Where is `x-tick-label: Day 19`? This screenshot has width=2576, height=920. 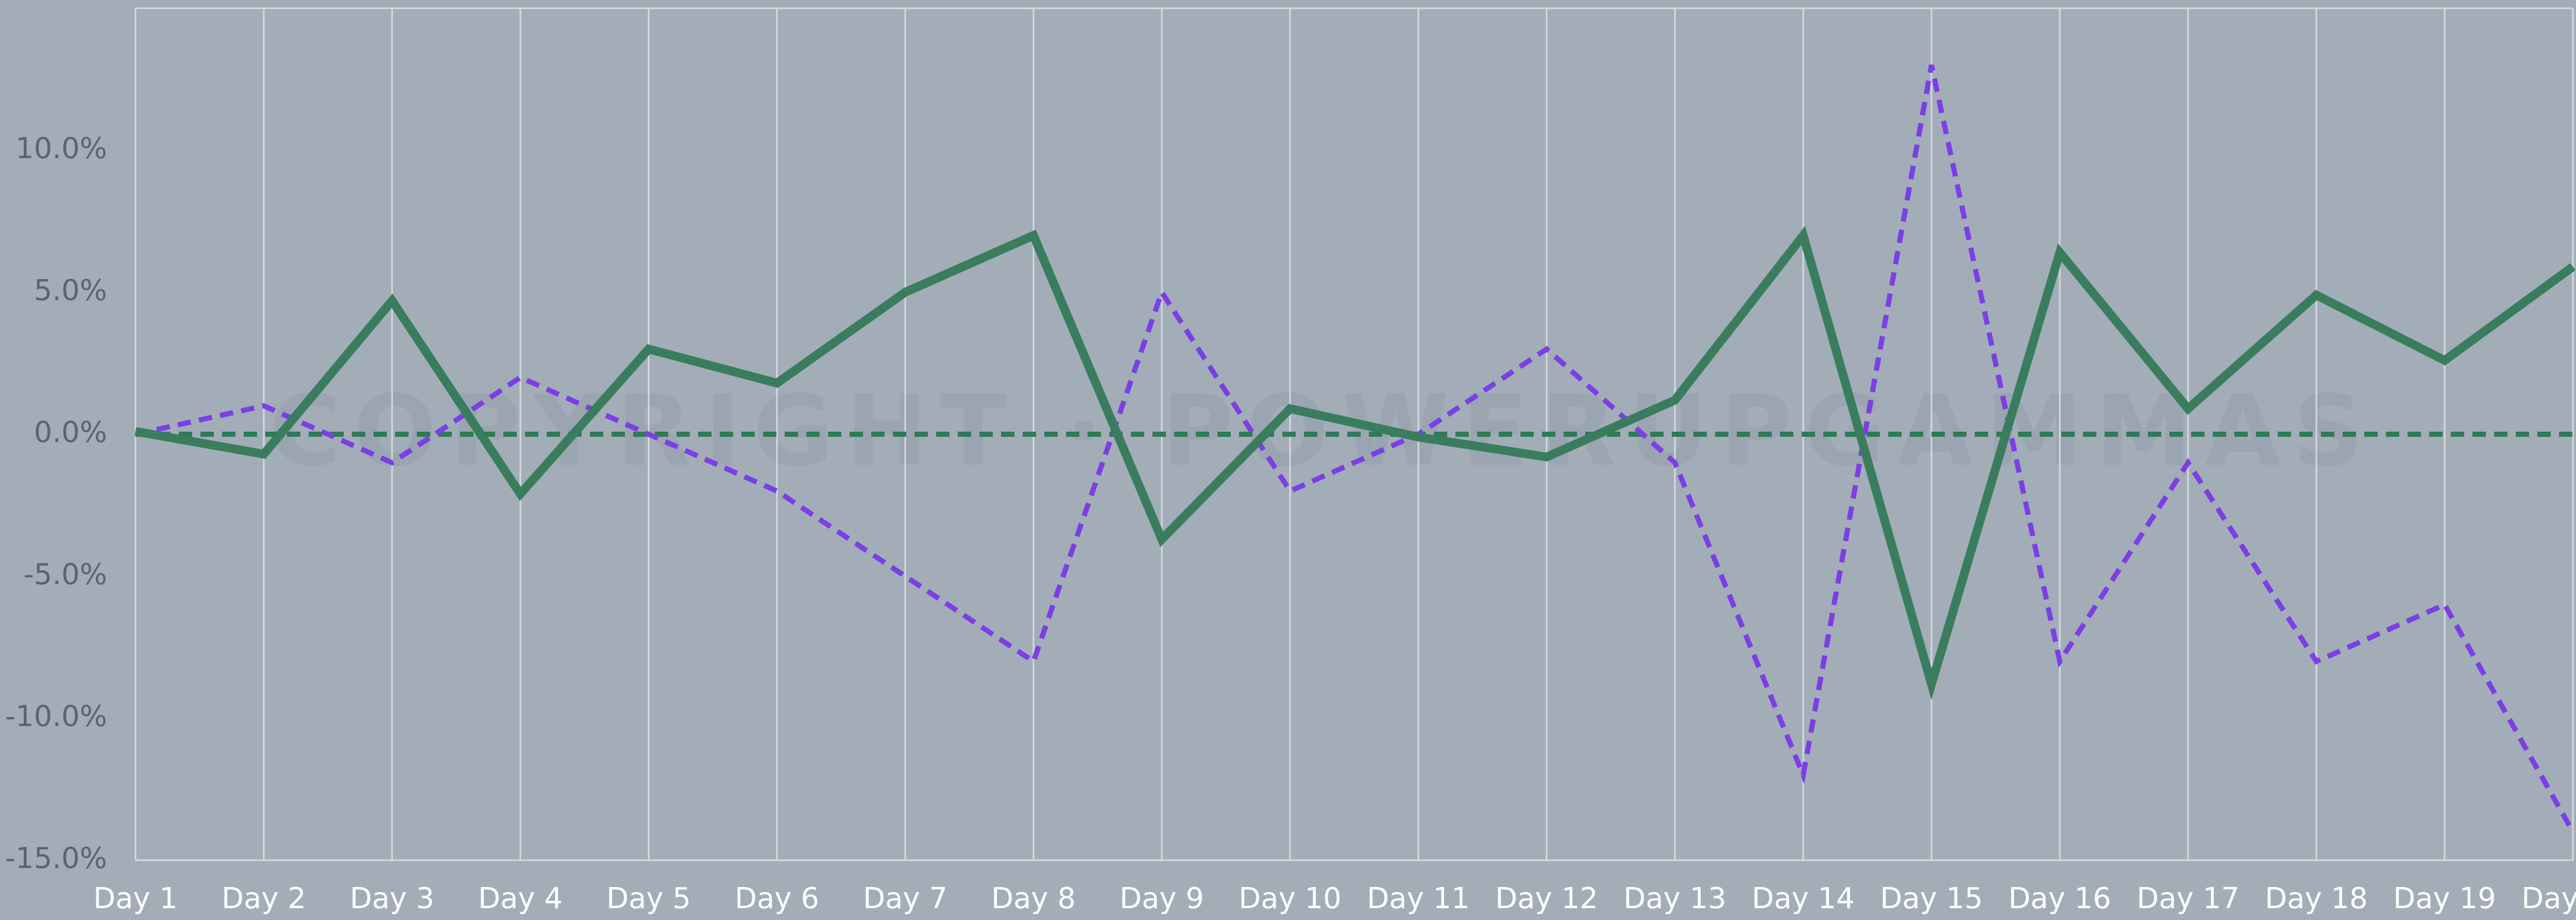
x-tick-label: Day 19 is located at coordinates (2444, 899).